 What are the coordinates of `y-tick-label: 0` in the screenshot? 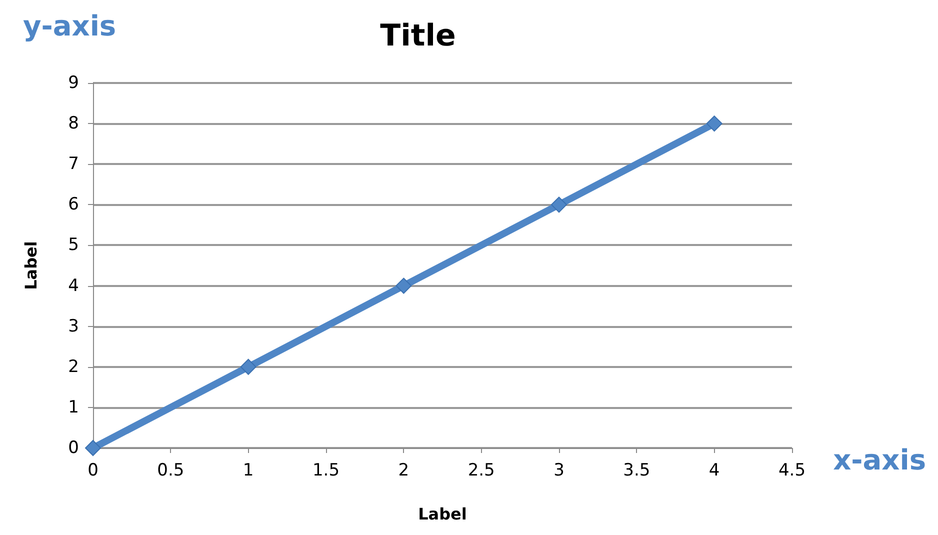 It's located at (73, 448).